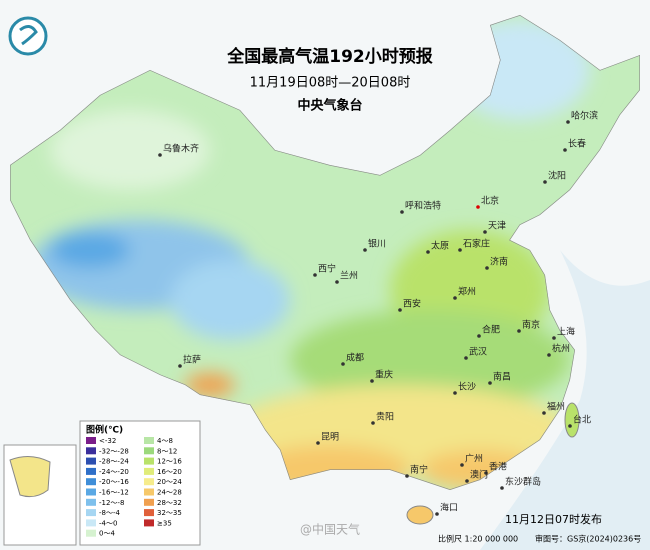 This screenshot has width=650, height=550. I want to click on city-label: 福州, so click(556, 407).